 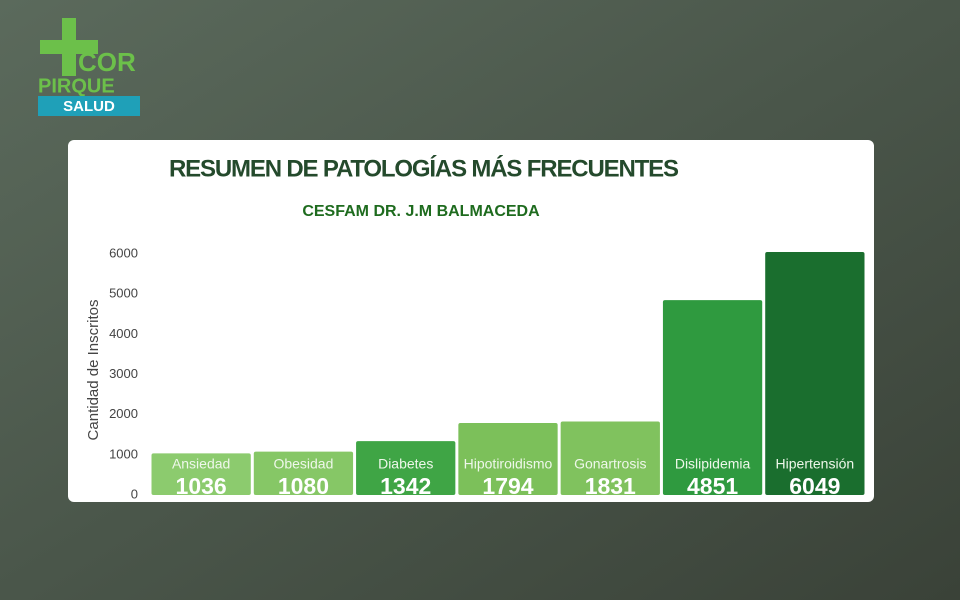 I want to click on bar-category-label: Diabetes, so click(x=405, y=464).